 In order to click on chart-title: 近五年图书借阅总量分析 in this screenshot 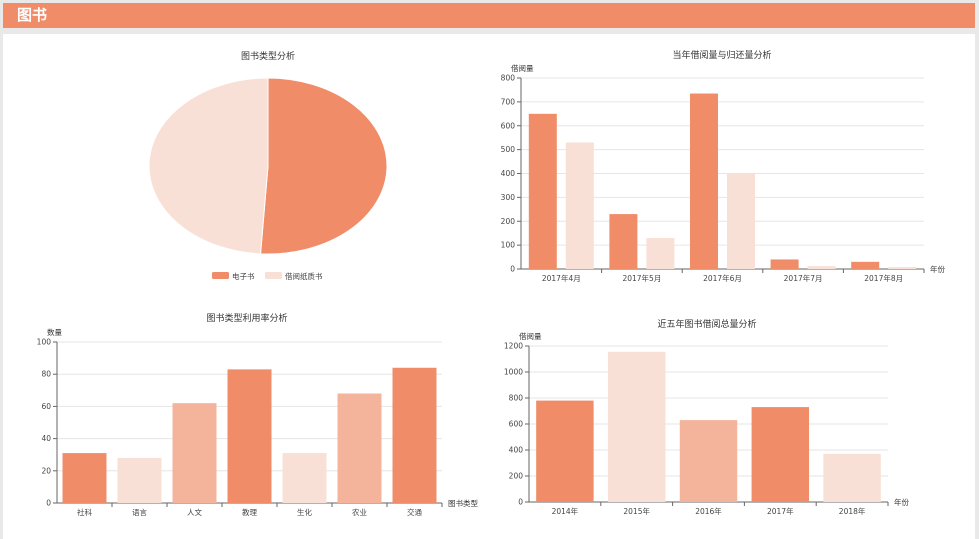, I will do `click(706, 324)`.